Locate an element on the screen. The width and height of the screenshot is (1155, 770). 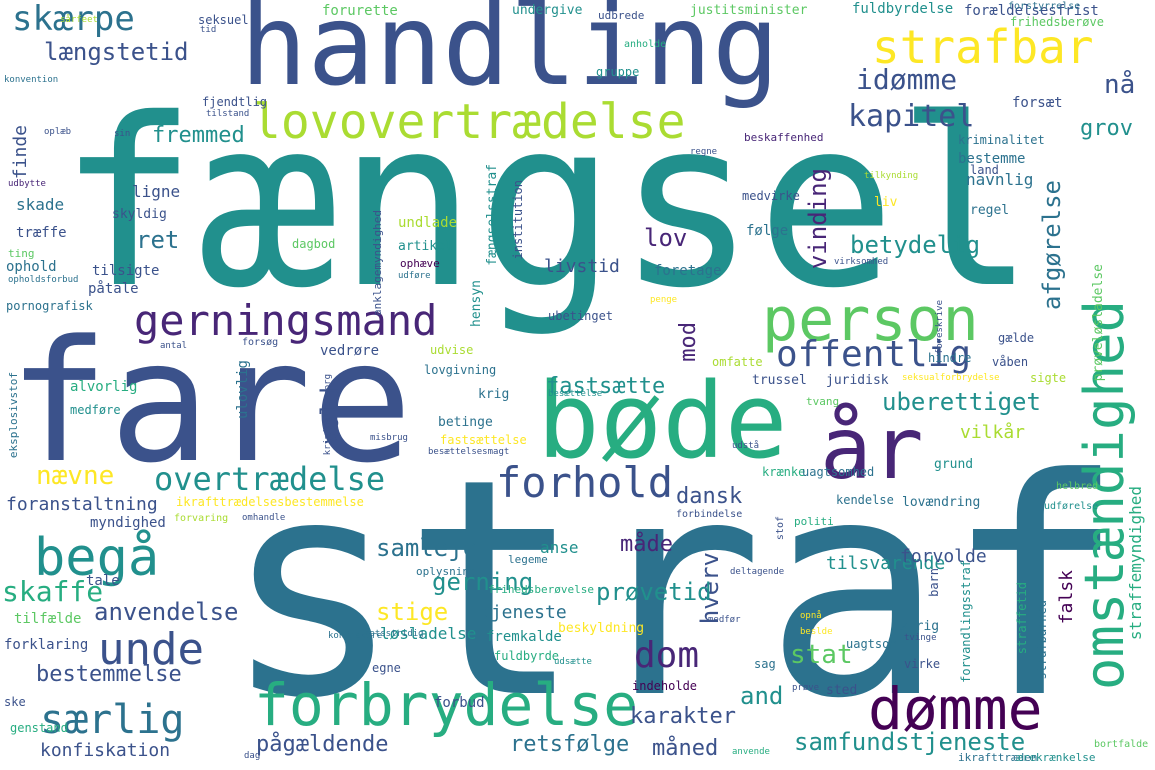
cloud-word: handling is located at coordinates (510, 55).